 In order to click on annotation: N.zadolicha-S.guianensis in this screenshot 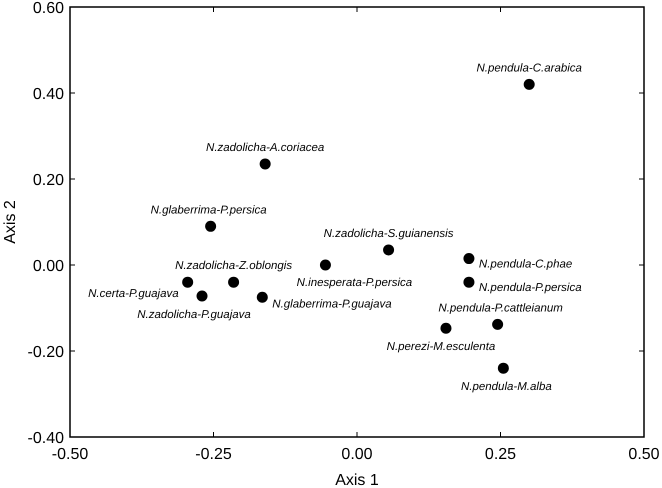, I will do `click(389, 234)`.